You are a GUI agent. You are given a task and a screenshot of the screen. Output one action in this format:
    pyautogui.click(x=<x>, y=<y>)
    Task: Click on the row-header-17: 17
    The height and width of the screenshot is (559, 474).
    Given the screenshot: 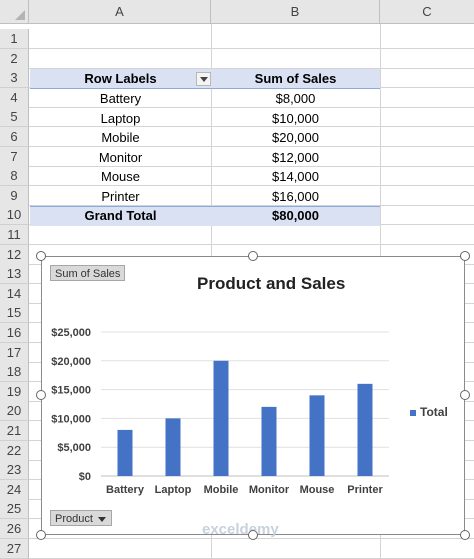 What is the action you would take?
    pyautogui.click(x=14, y=352)
    